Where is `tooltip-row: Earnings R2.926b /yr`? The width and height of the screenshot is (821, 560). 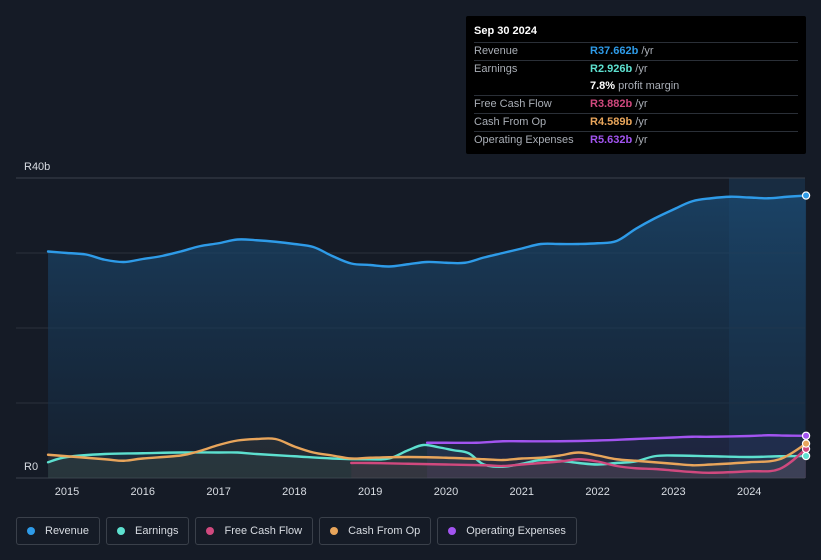 tooltip-row: Earnings R2.926b /yr is located at coordinates (636, 69).